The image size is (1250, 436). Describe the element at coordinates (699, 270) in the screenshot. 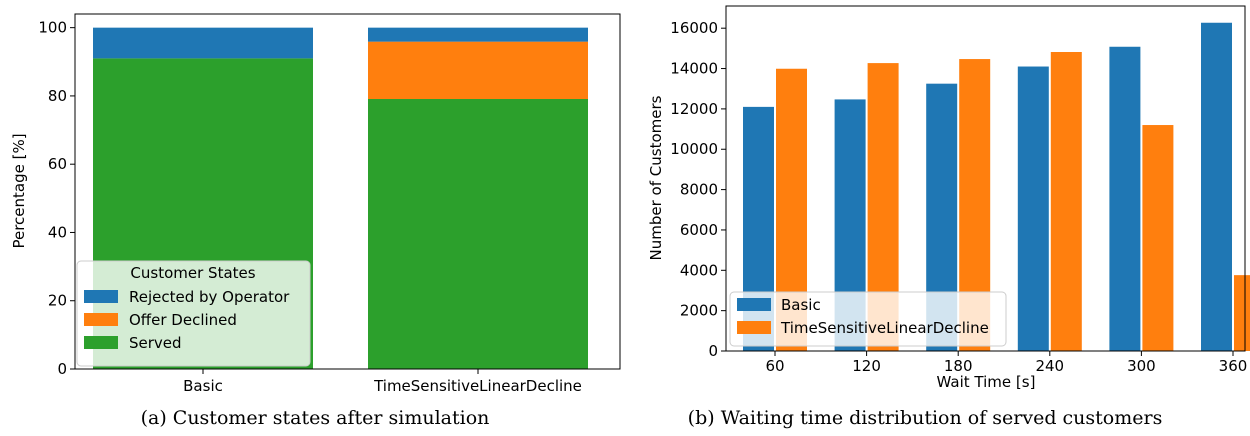

I see `y-tick-label: 4000` at that location.